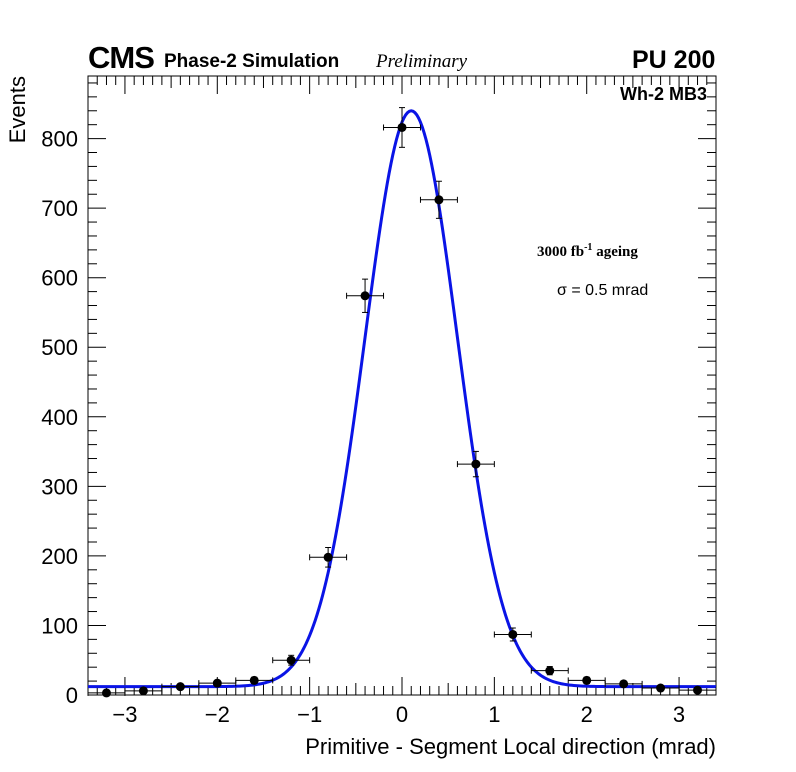 This screenshot has width=796, height=772. Describe the element at coordinates (59, 625) in the screenshot. I see `y-tick-label: 100` at that location.